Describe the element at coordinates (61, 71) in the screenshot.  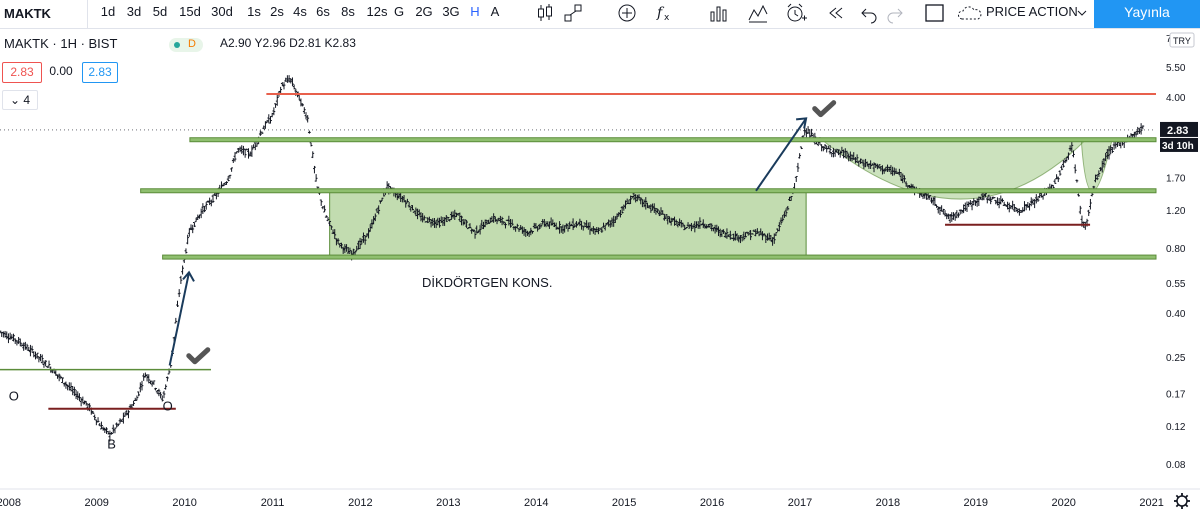
I see `spread-value: 0.00` at that location.